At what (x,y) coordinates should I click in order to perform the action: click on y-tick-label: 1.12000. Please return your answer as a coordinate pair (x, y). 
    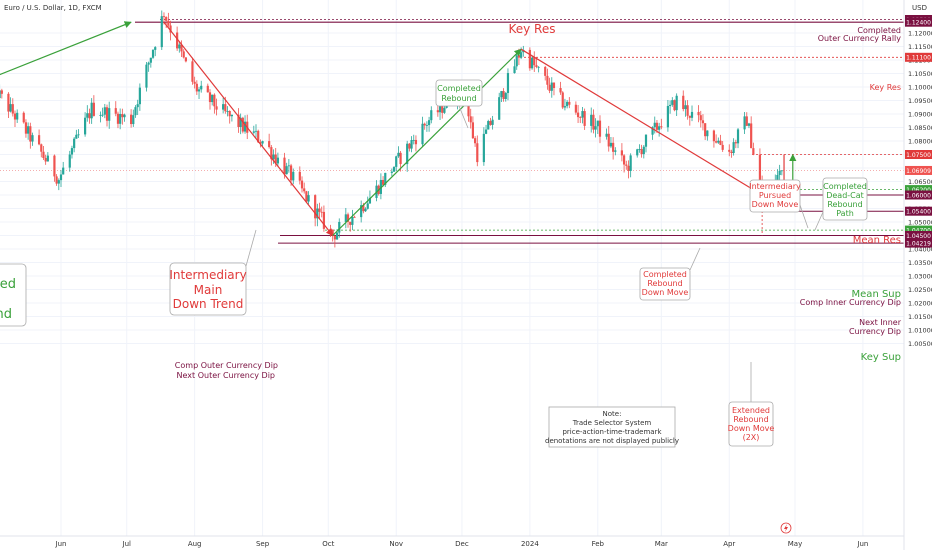
    Looking at the image, I should click on (920, 34).